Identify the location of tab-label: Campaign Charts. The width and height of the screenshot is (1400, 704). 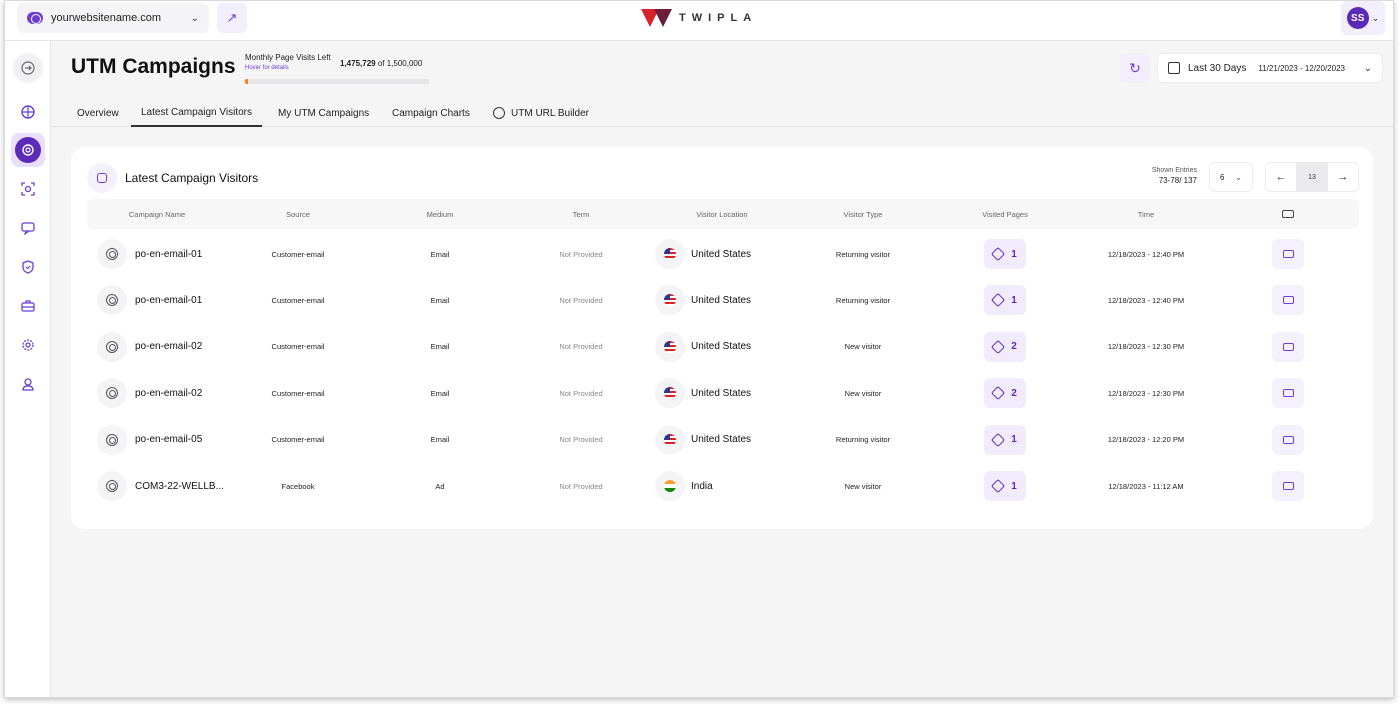
(431, 113).